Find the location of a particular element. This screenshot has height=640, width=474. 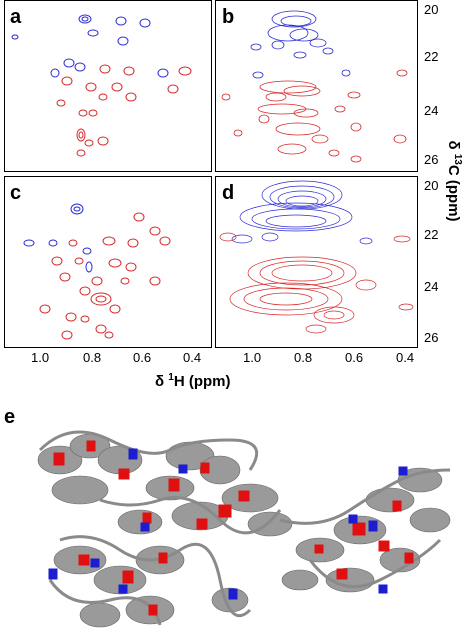

spectrum-c-contours is located at coordinates (97, 271).